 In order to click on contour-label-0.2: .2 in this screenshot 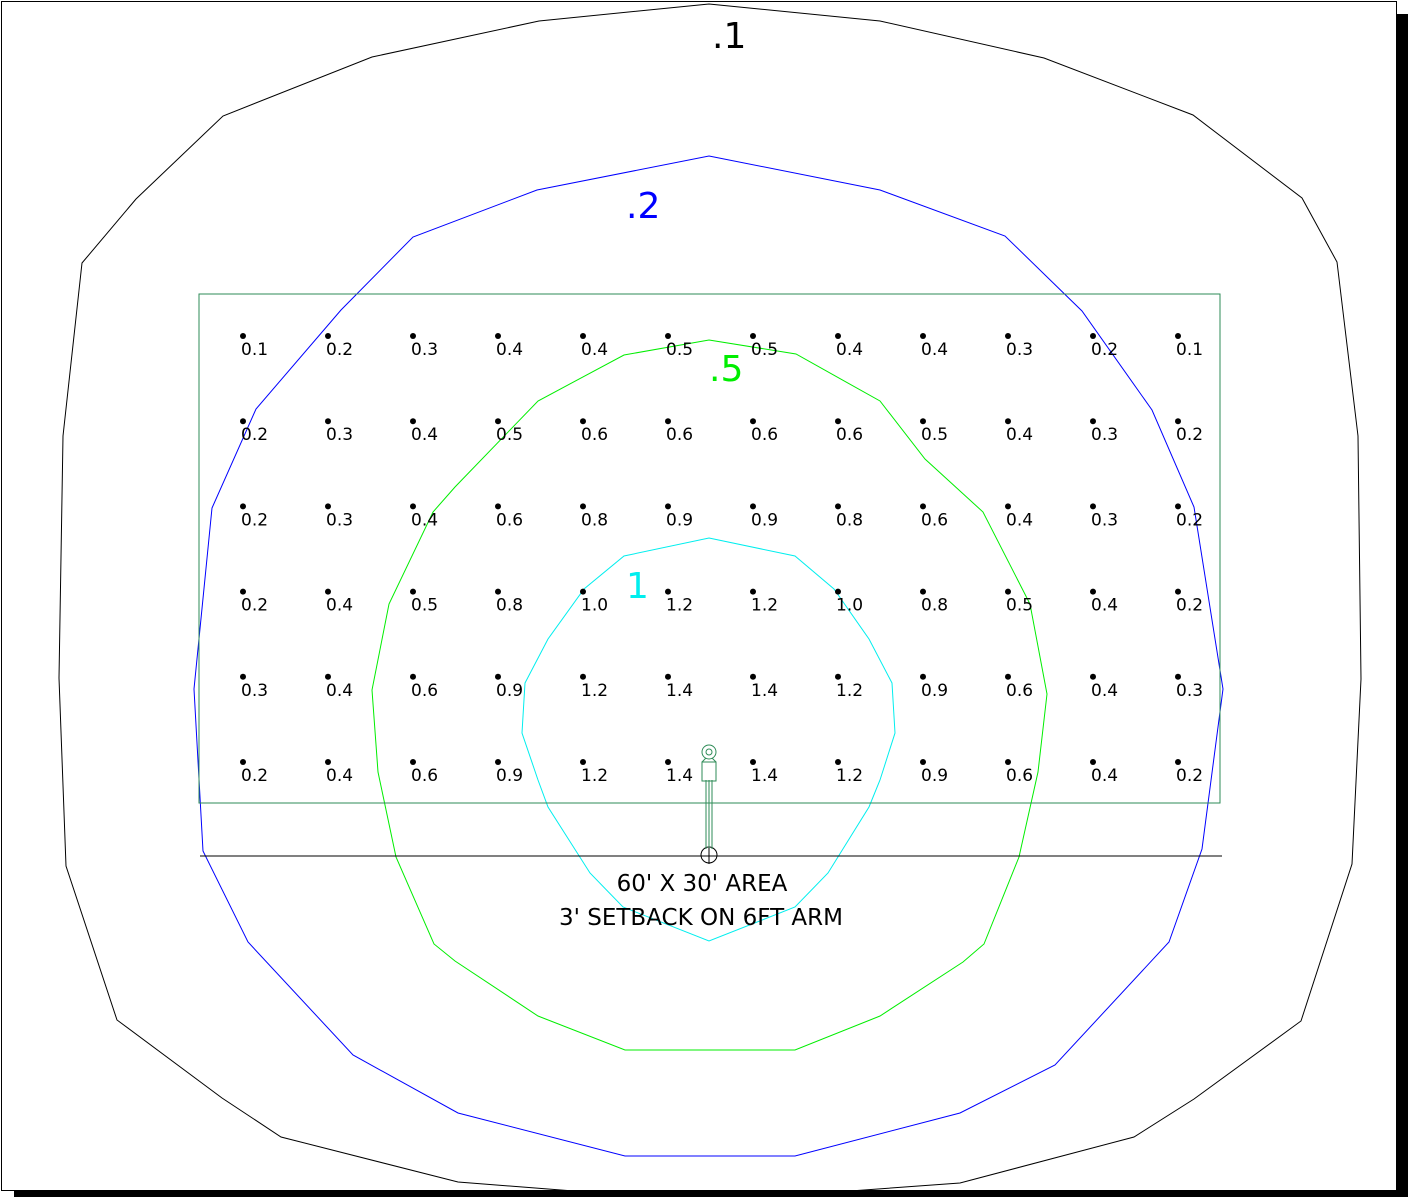, I will do `click(643, 206)`.